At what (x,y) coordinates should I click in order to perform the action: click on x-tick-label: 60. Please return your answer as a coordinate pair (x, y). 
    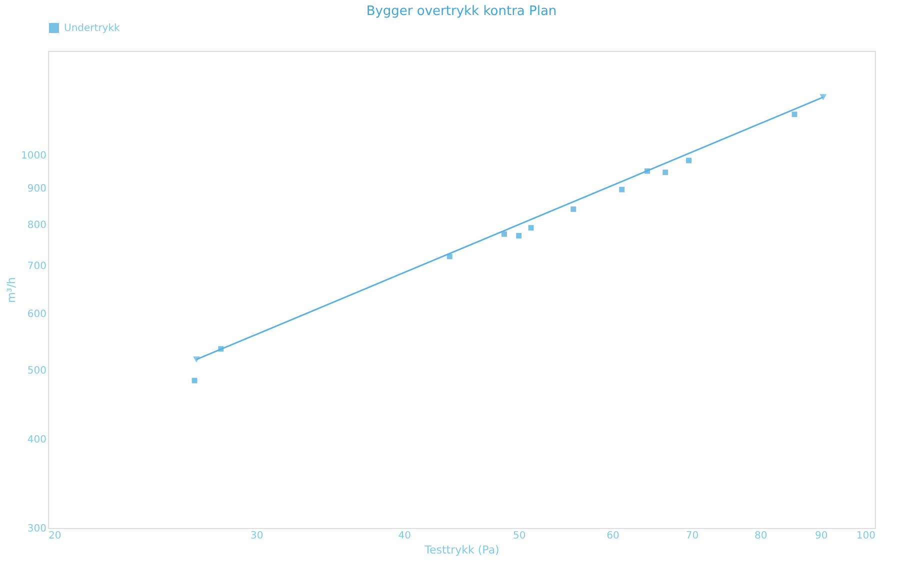
    Looking at the image, I should click on (613, 536).